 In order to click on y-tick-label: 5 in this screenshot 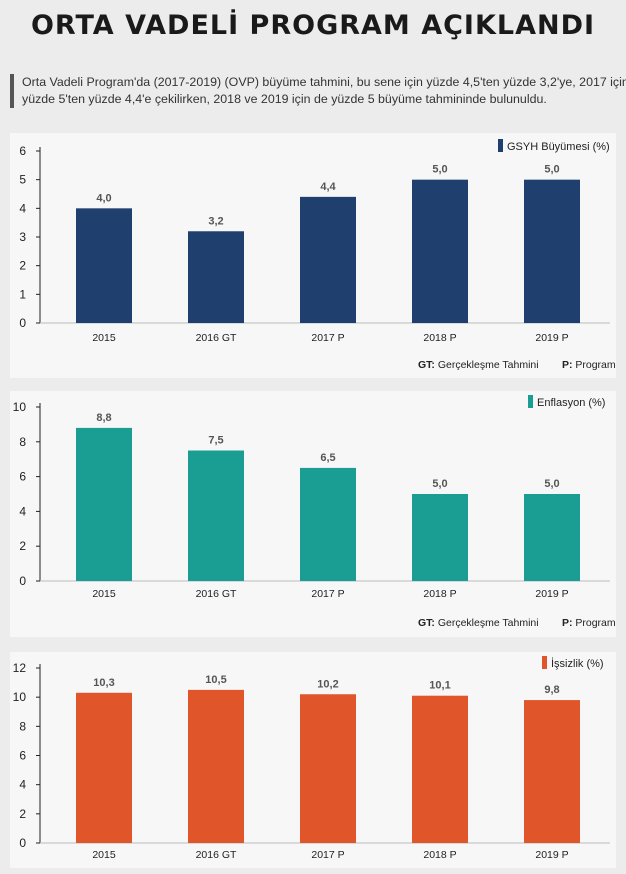, I will do `click(22, 180)`.